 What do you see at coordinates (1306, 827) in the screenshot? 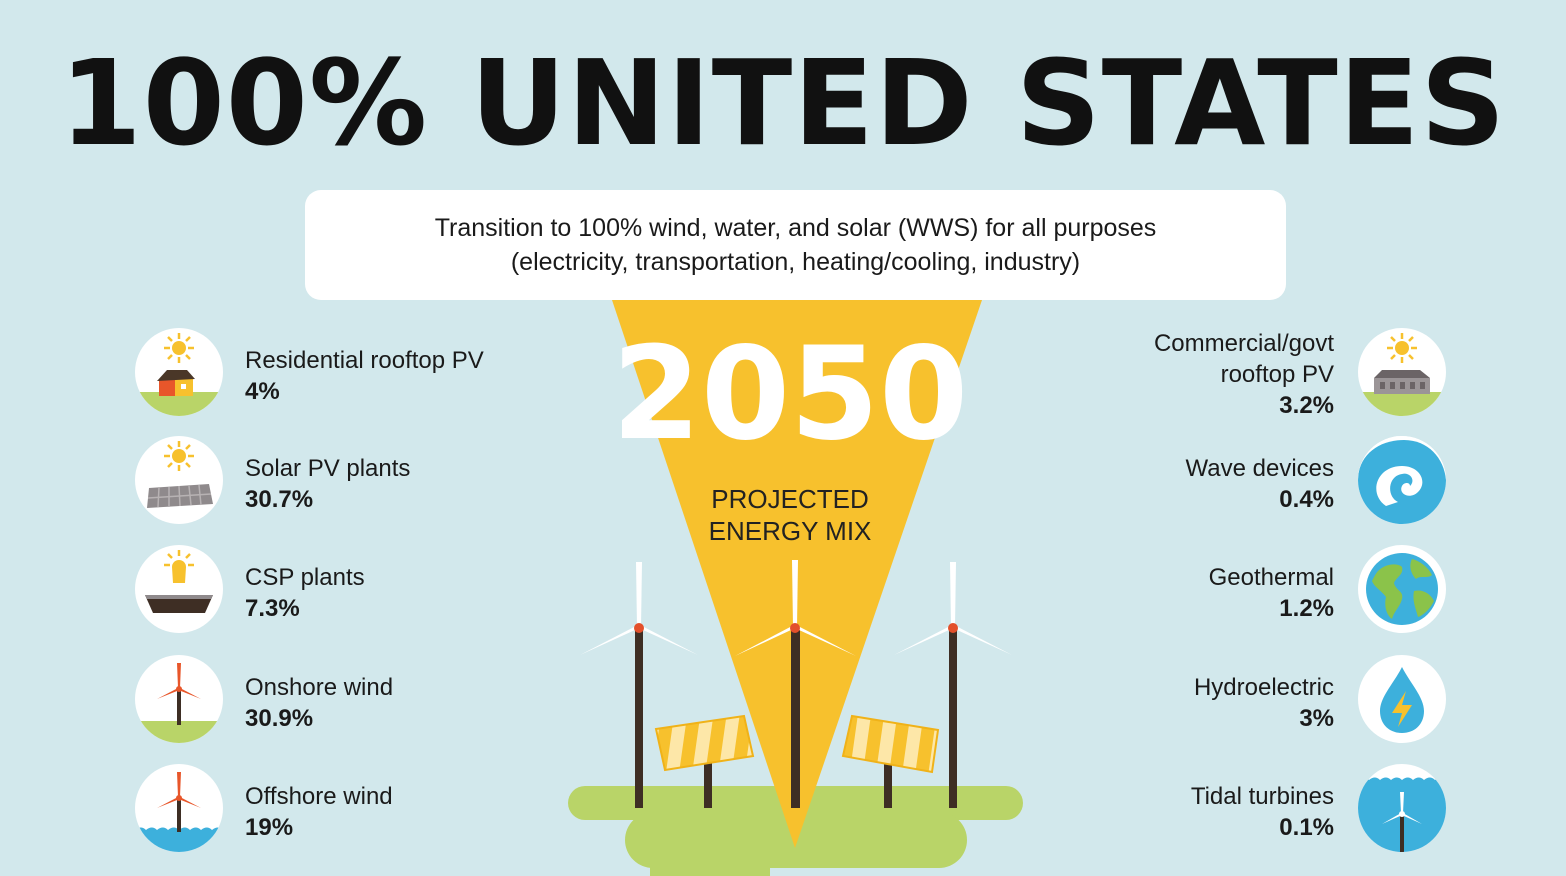
I see `item-percentage: 0.1%` at bounding box center [1306, 827].